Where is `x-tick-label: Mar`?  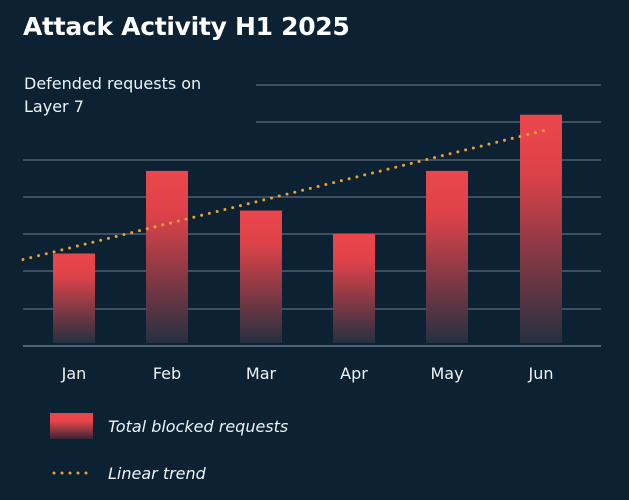 x-tick-label: Mar is located at coordinates (261, 373).